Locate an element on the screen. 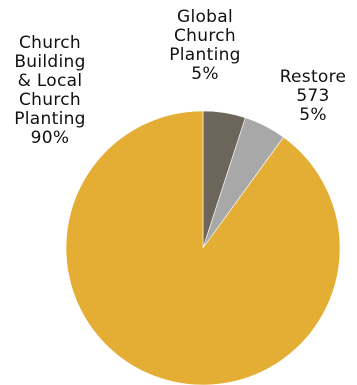 Image resolution: width=357 pixels, height=385 pixels. slice-label-line: & Local is located at coordinates (50, 81).